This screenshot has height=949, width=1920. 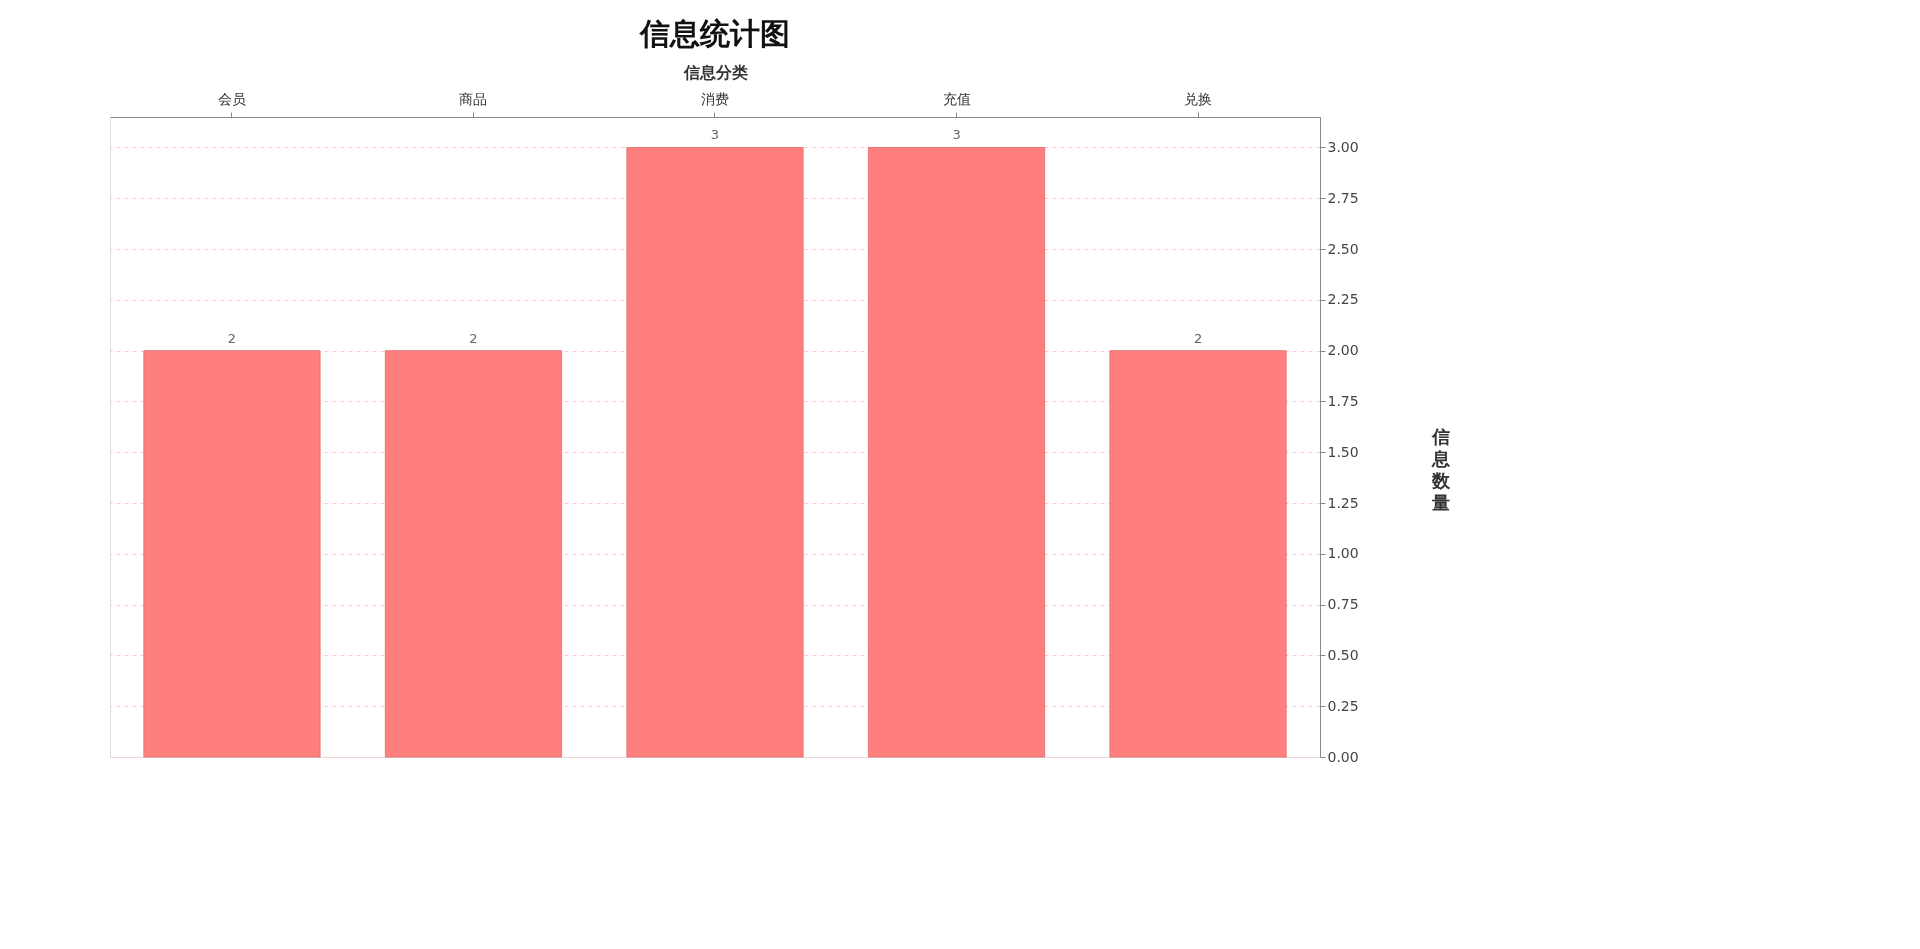 What do you see at coordinates (714, 33) in the screenshot?
I see `chart-title: 信息统计图` at bounding box center [714, 33].